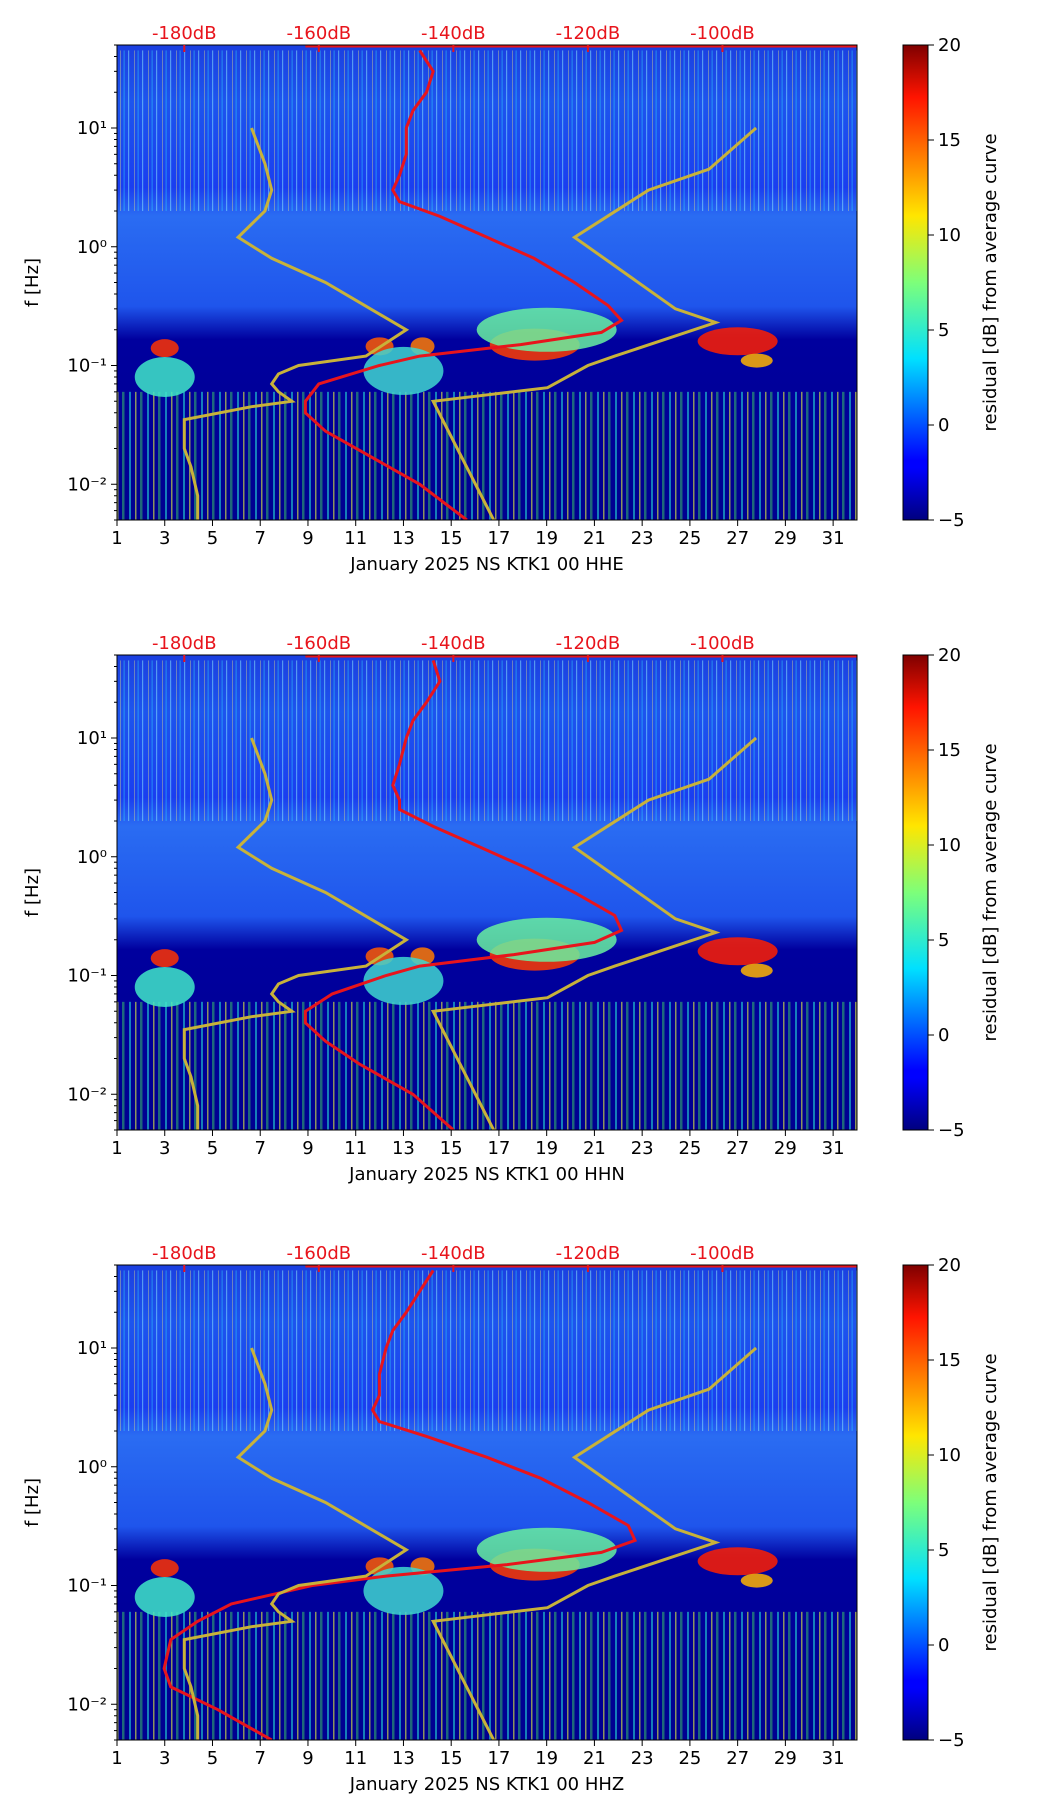 This screenshot has width=1052, height=1806. What do you see at coordinates (486, 1174) in the screenshot?
I see `x-axis-label: January 2025 NS KTK1 00 HHN` at bounding box center [486, 1174].